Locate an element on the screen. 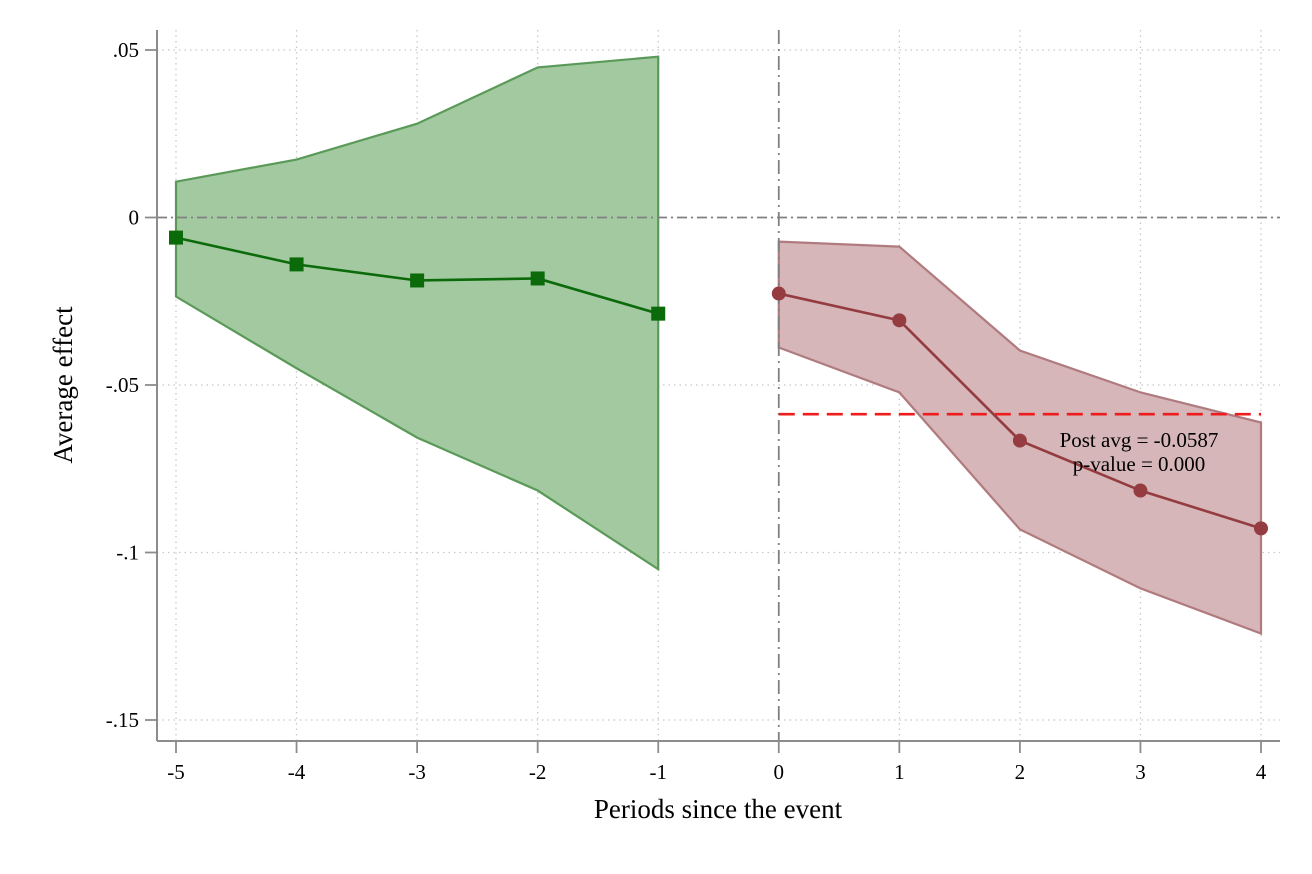 The image size is (1312, 874). x-tick-label: -1 is located at coordinates (658, 772).